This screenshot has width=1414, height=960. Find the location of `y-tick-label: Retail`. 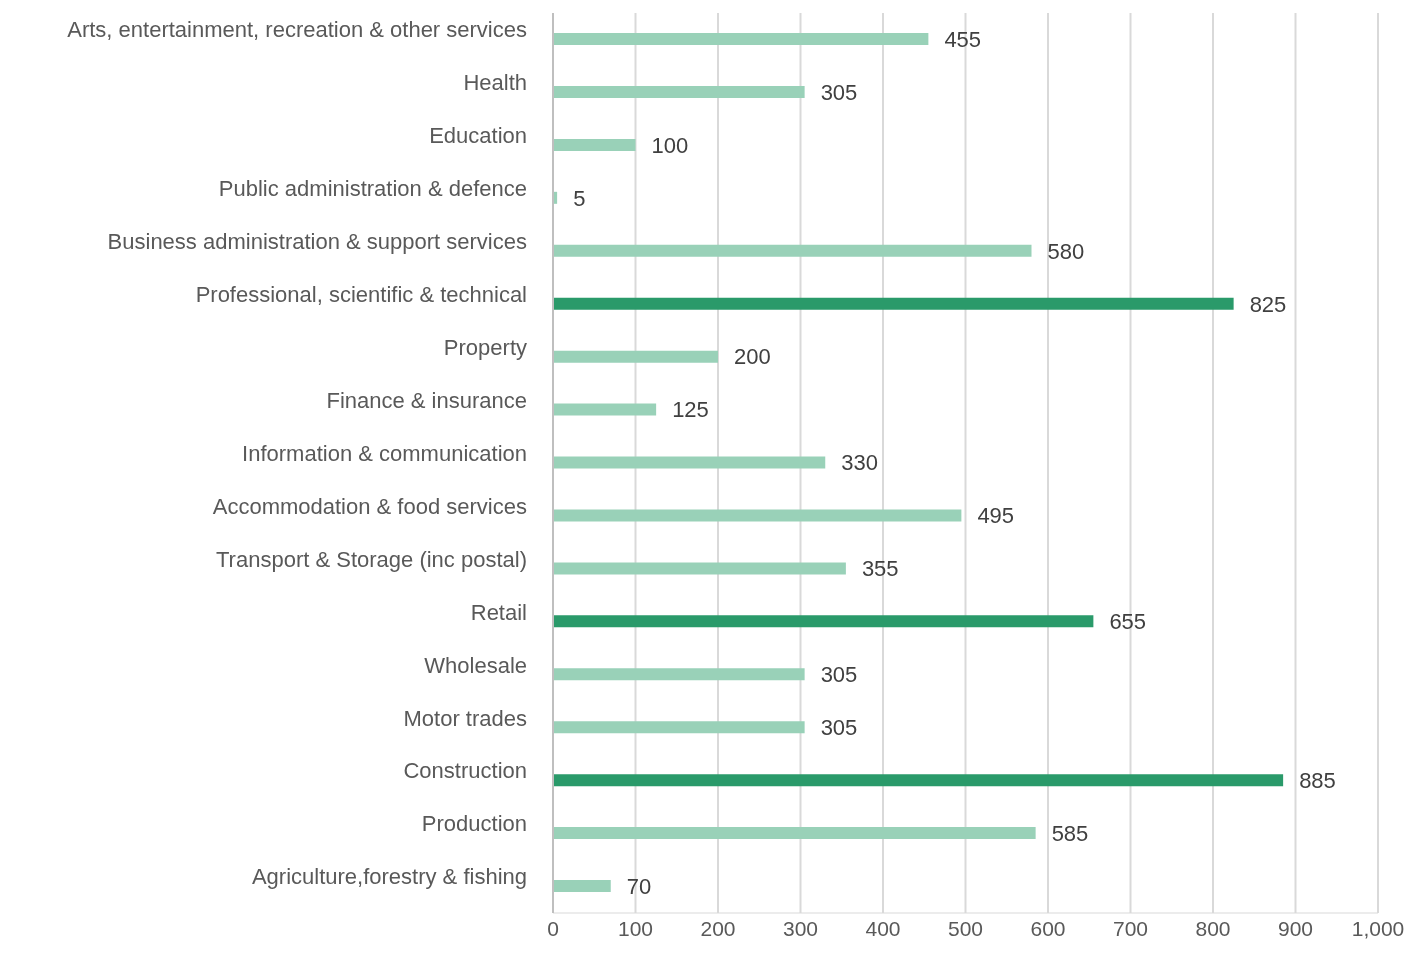

y-tick-label: Retail is located at coordinates (498, 612).